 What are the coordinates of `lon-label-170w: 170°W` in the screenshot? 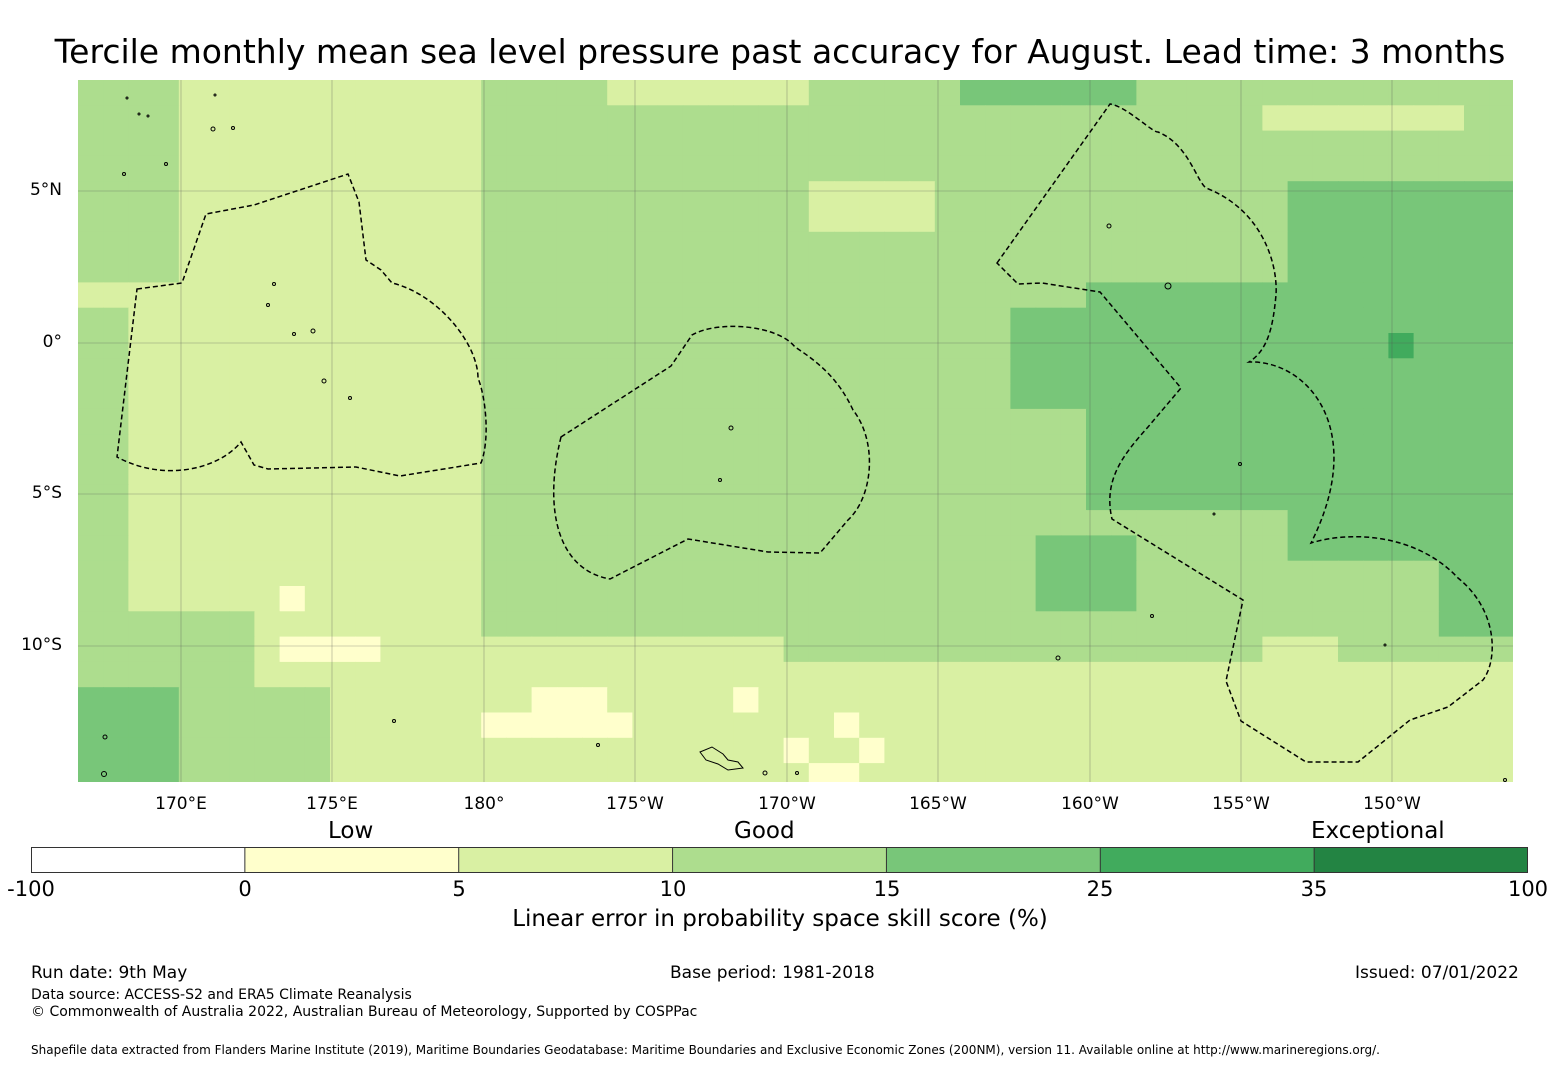 It's located at (787, 804).